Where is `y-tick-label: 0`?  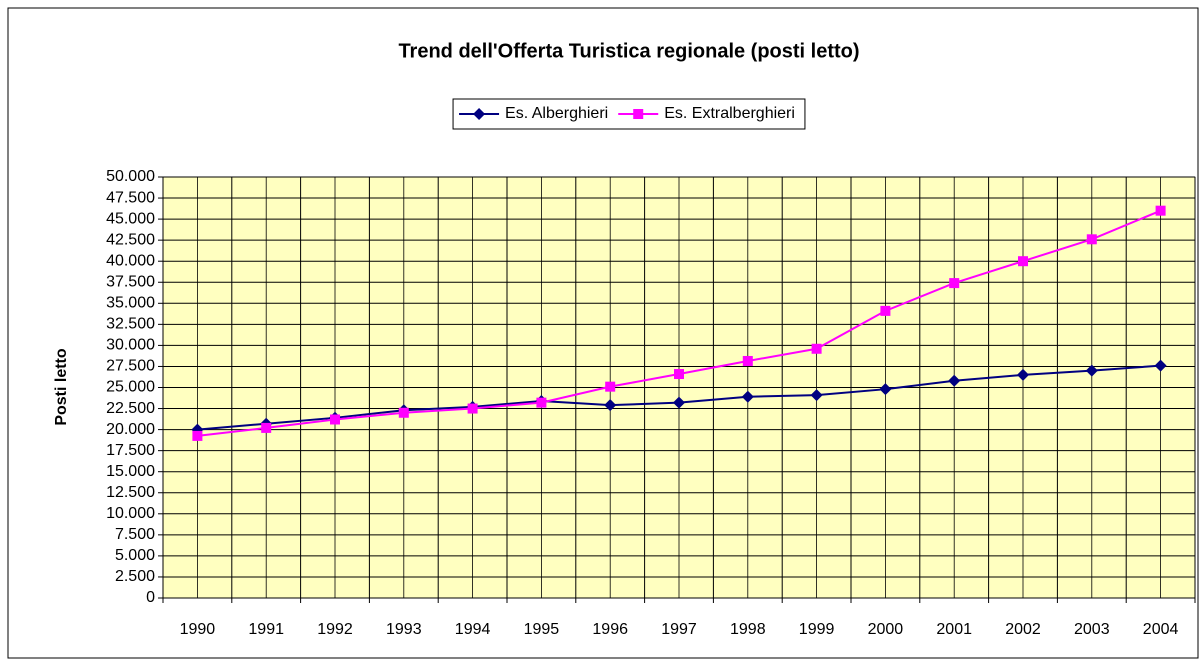
y-tick-label: 0 is located at coordinates (150, 597).